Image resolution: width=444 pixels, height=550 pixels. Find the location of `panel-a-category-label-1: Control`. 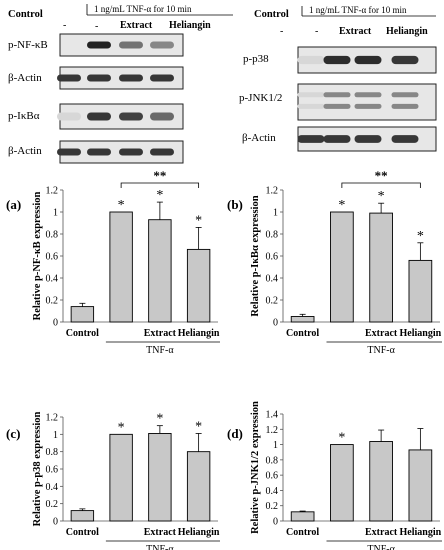

panel-a-category-label-1: Control is located at coordinates (82, 333).